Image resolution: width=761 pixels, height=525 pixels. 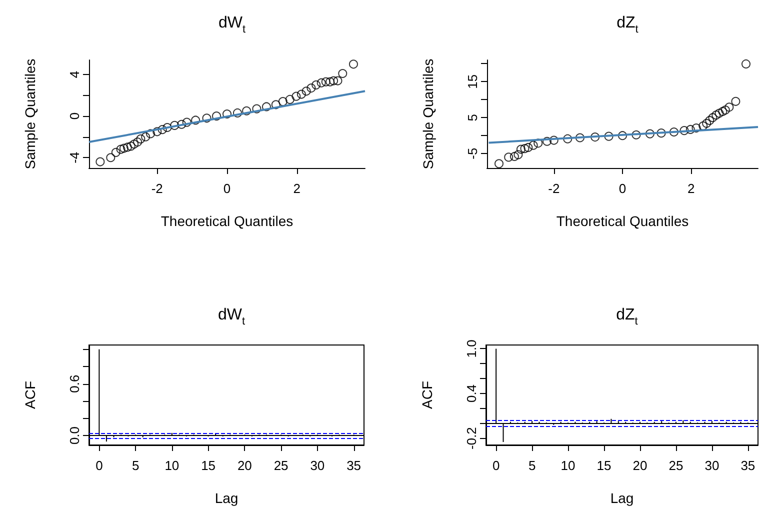 I want to click on y-tick-label: 0.0, so click(x=74, y=435).